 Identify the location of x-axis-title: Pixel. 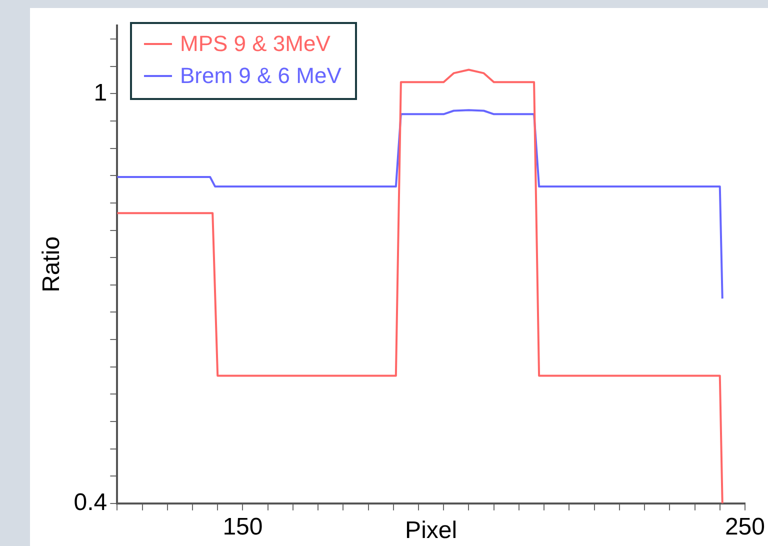
(431, 530).